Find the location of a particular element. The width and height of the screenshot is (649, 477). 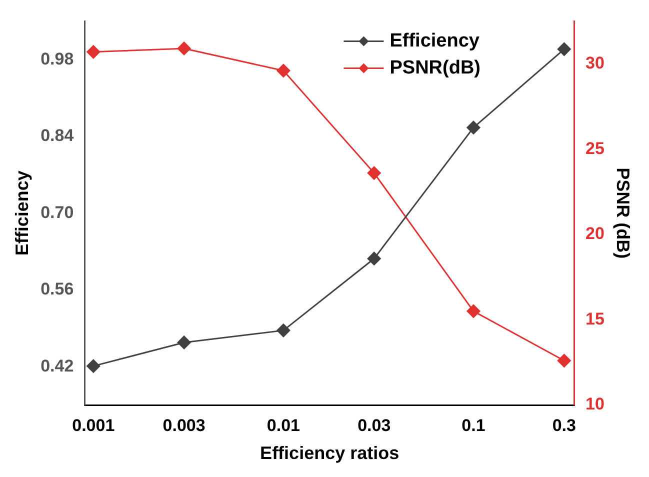

legend-label: PSNR(dB) is located at coordinates (435, 67).